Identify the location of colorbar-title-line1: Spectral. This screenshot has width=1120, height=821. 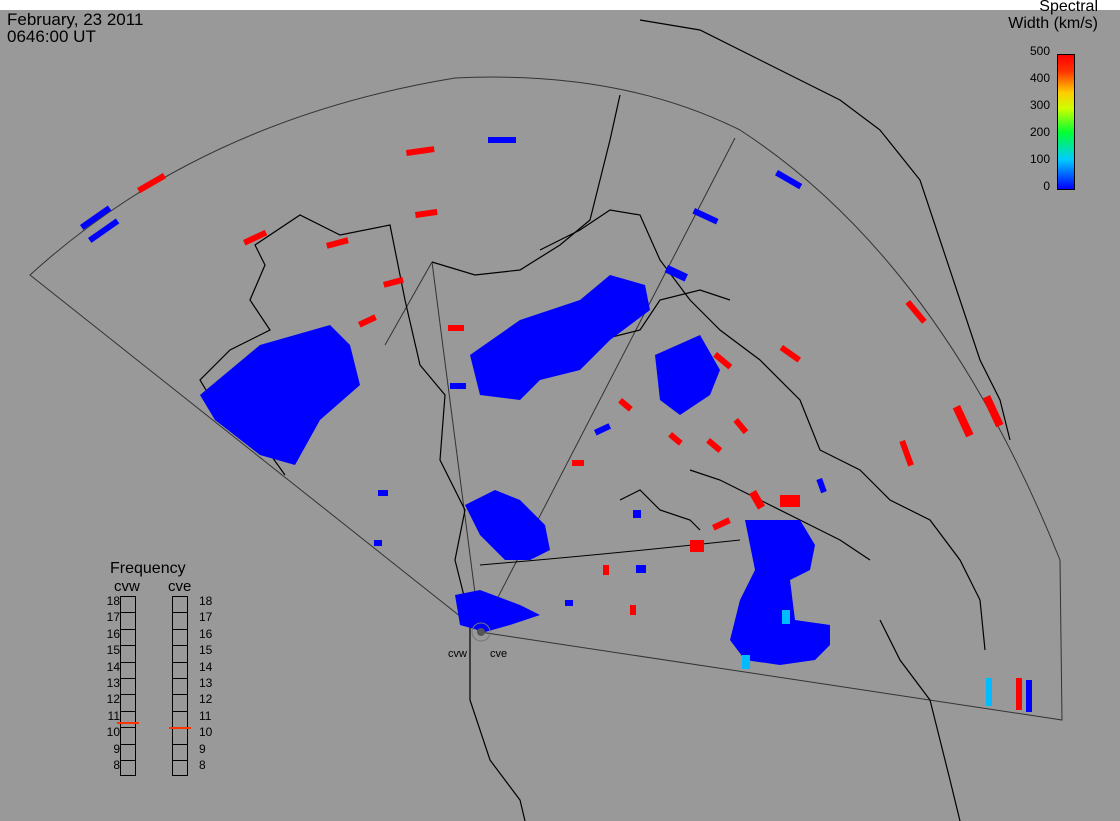
(1068, 7).